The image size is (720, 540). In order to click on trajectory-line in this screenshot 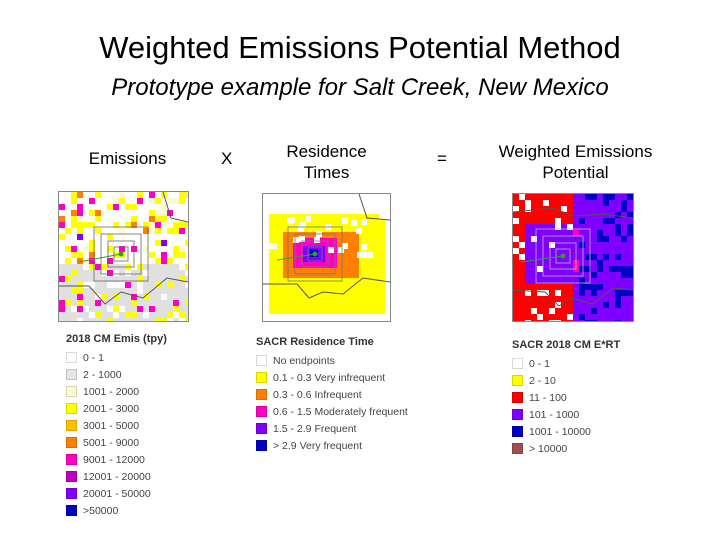, I will do `click(542, 259)`.